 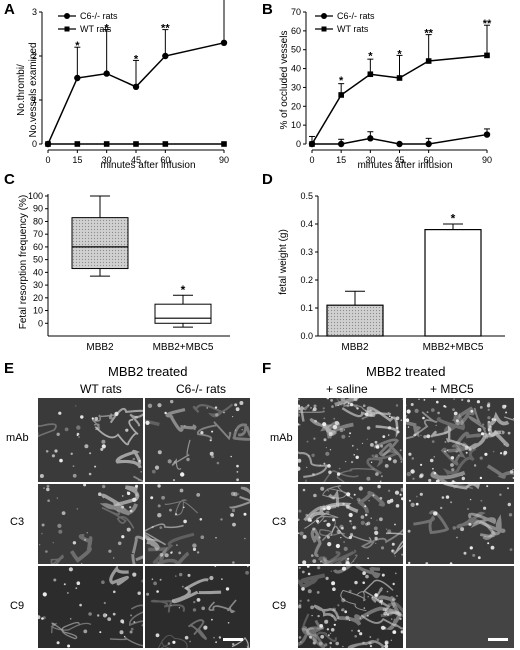 I want to click on panel-a-xtick-label: 15, so click(x=77, y=160).